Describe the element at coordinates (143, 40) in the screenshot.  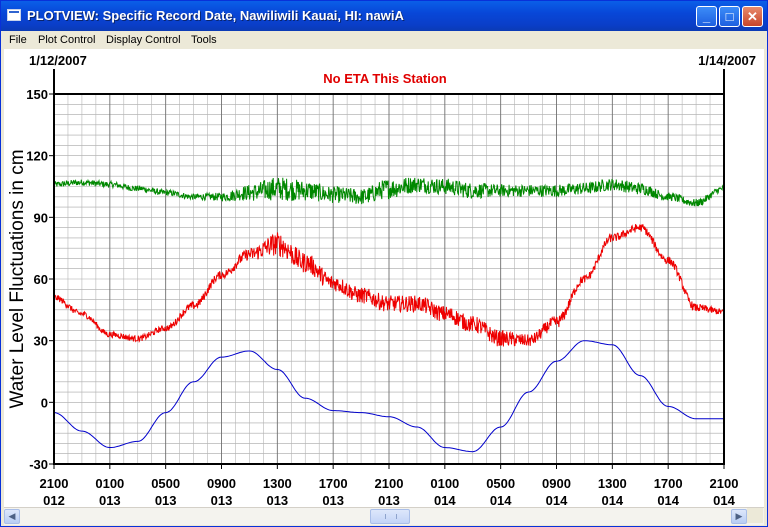
I see `menu-display-control: Display Control` at that location.